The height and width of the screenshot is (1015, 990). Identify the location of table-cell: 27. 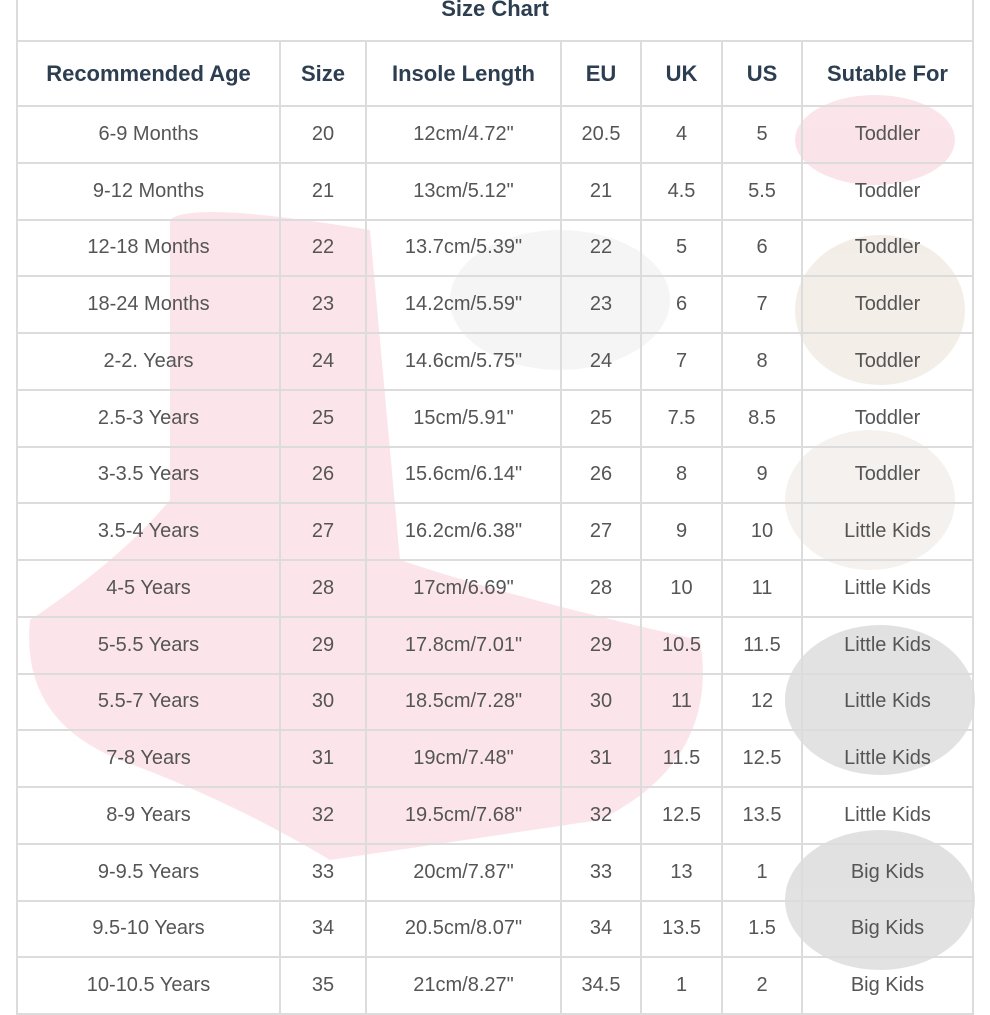
(602, 532).